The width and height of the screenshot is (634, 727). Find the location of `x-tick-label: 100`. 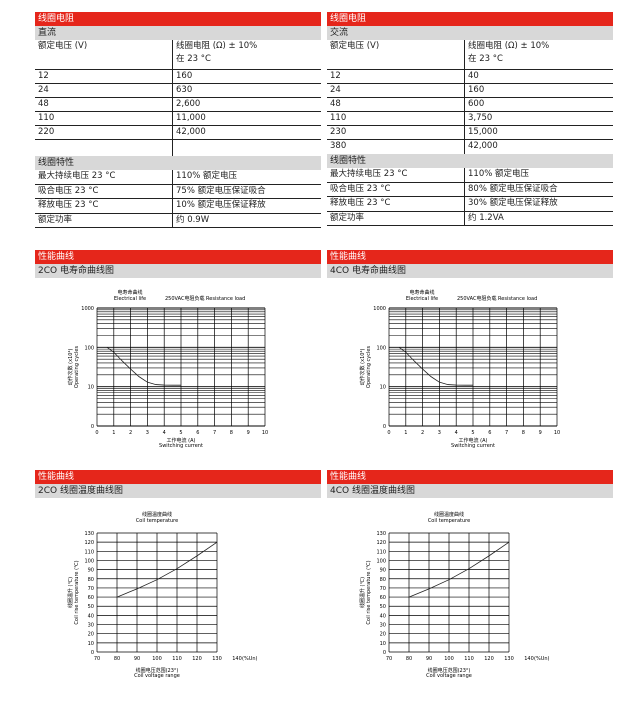

x-tick-label: 100 is located at coordinates (449, 659).